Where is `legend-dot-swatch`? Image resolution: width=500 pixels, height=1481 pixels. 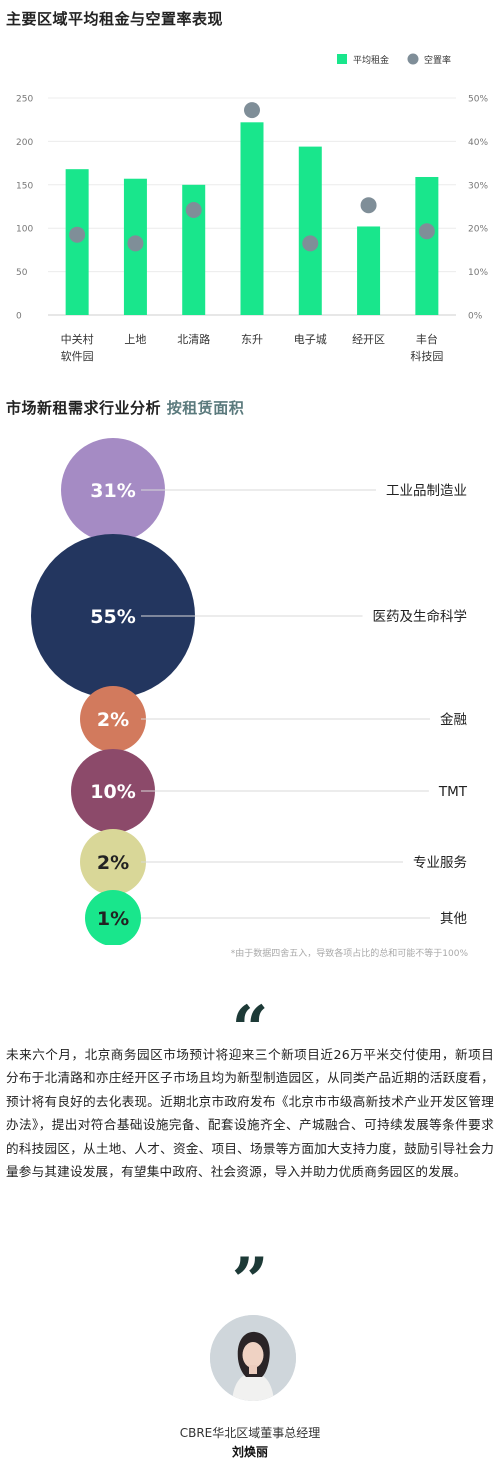
legend-dot-swatch is located at coordinates (413, 59).